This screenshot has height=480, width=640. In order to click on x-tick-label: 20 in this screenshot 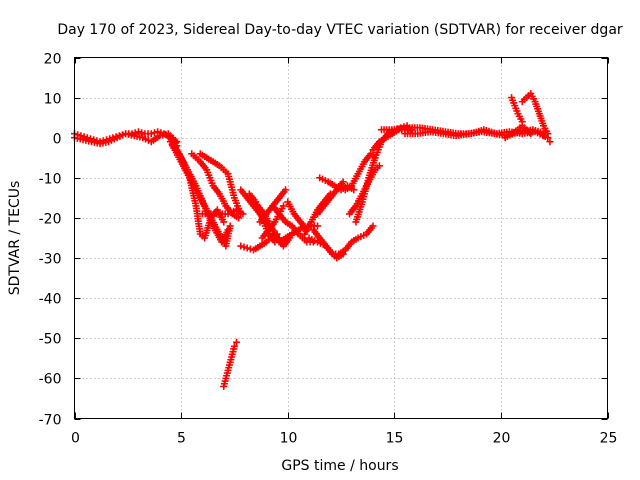, I will do `click(502, 439)`.